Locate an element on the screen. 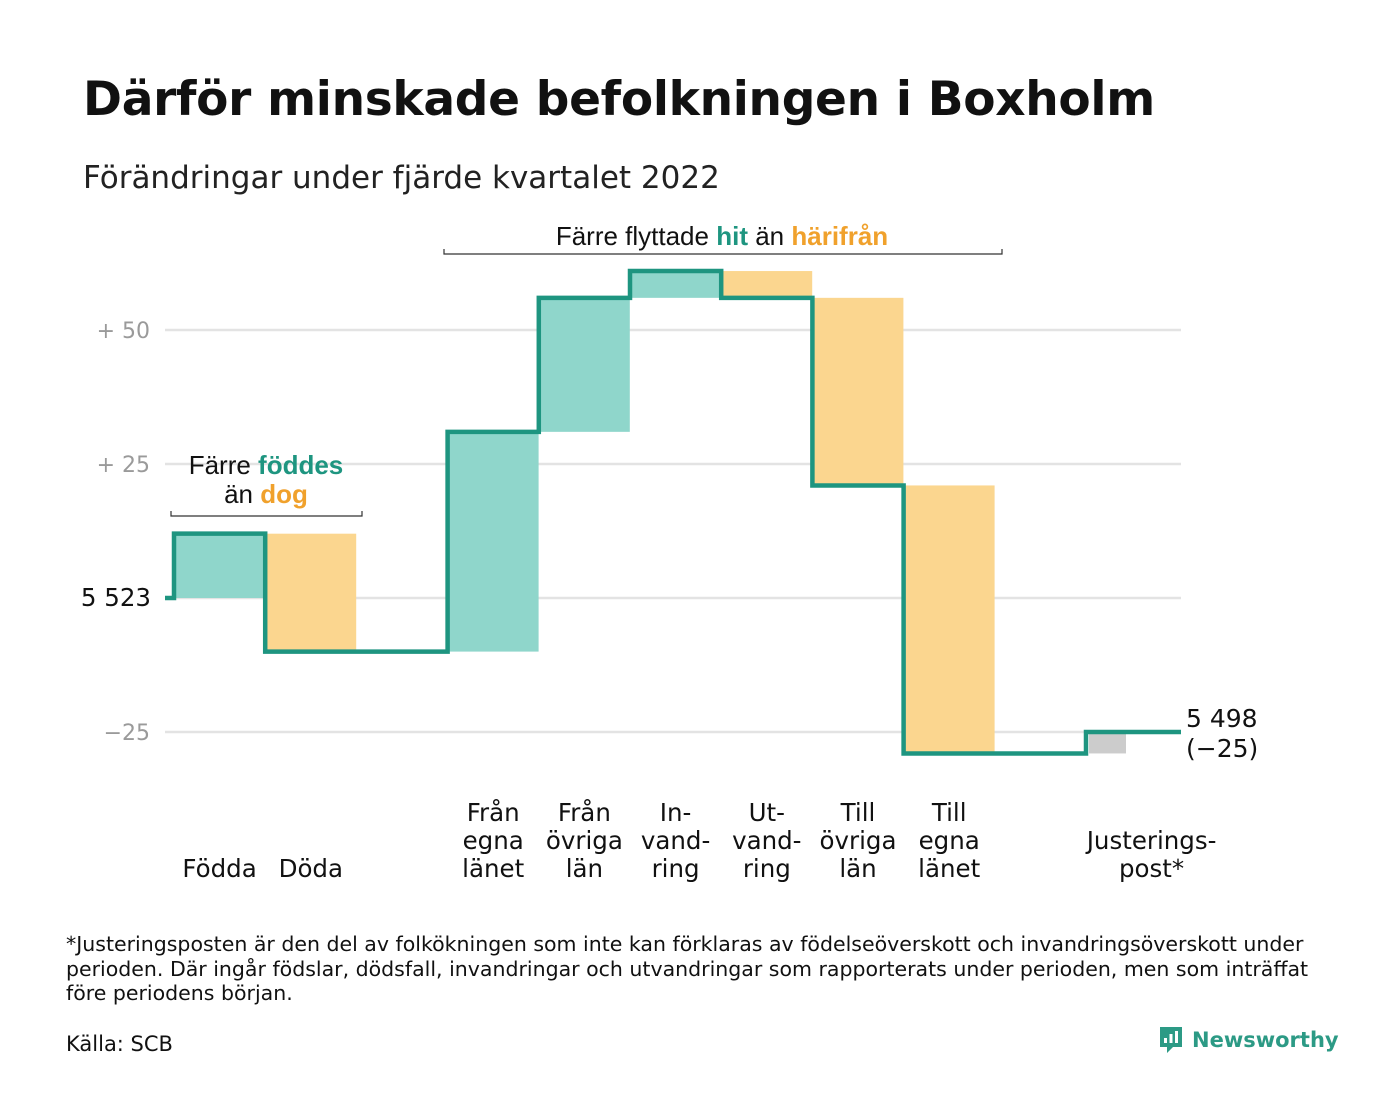 The image size is (1400, 1120). chart-subtitle: Förändringar under fjärde kvartalet 2022 is located at coordinates (401, 178).